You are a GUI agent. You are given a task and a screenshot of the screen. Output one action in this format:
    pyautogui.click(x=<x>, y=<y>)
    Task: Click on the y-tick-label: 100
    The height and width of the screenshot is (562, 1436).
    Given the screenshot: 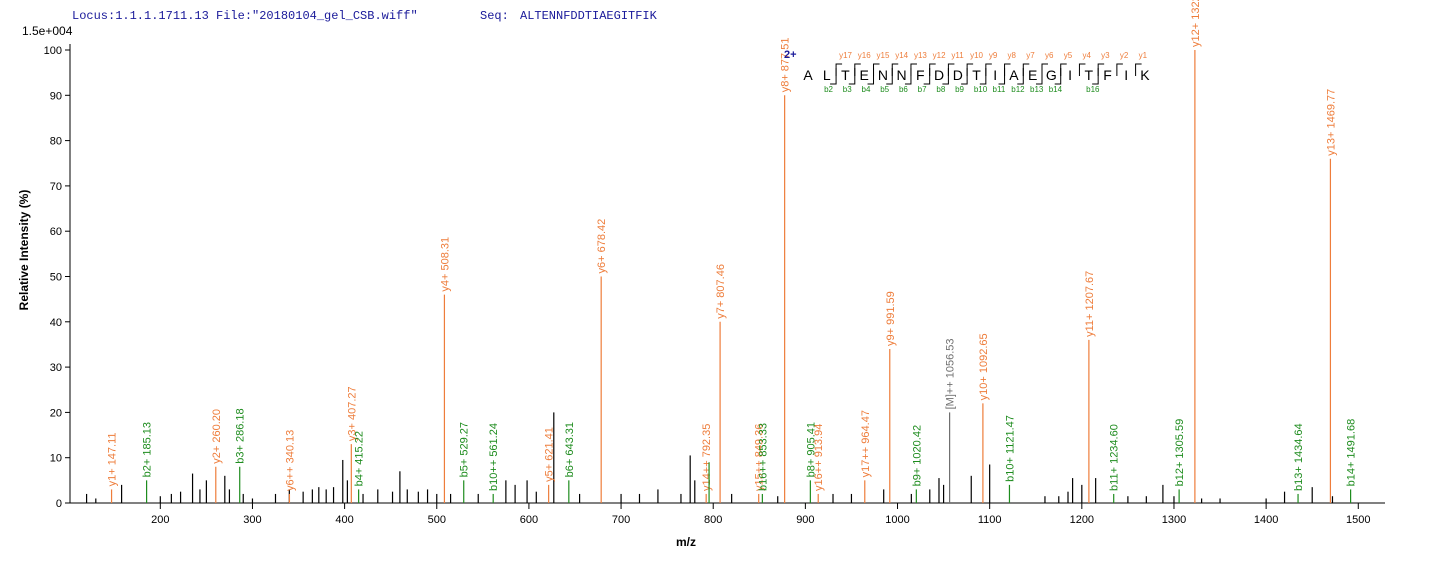 What is the action you would take?
    pyautogui.click(x=53, y=51)
    